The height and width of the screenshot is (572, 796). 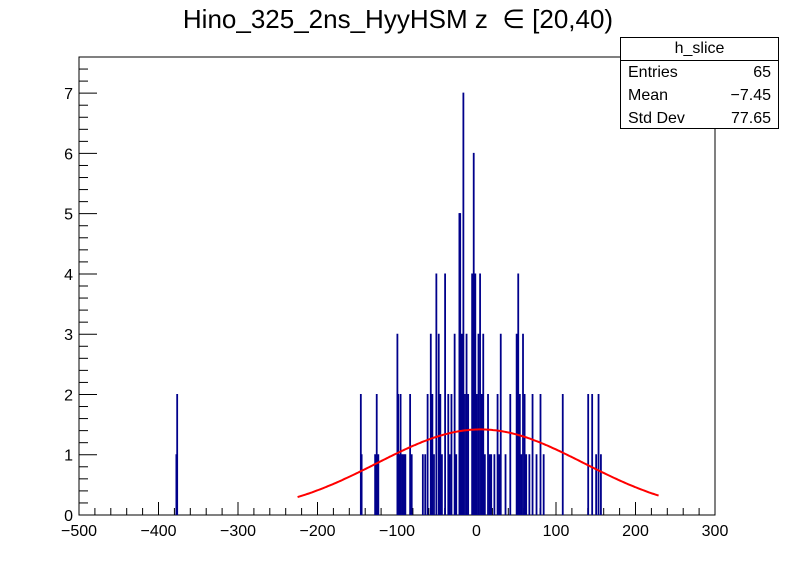 What do you see at coordinates (68, 516) in the screenshot?
I see `y-tick-label: 0` at bounding box center [68, 516].